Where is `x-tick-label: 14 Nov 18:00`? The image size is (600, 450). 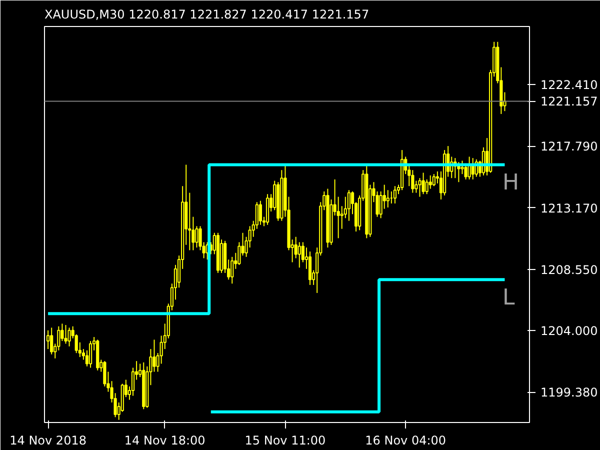 x-tick-label: 14 Nov 18:00 is located at coordinates (165, 441).